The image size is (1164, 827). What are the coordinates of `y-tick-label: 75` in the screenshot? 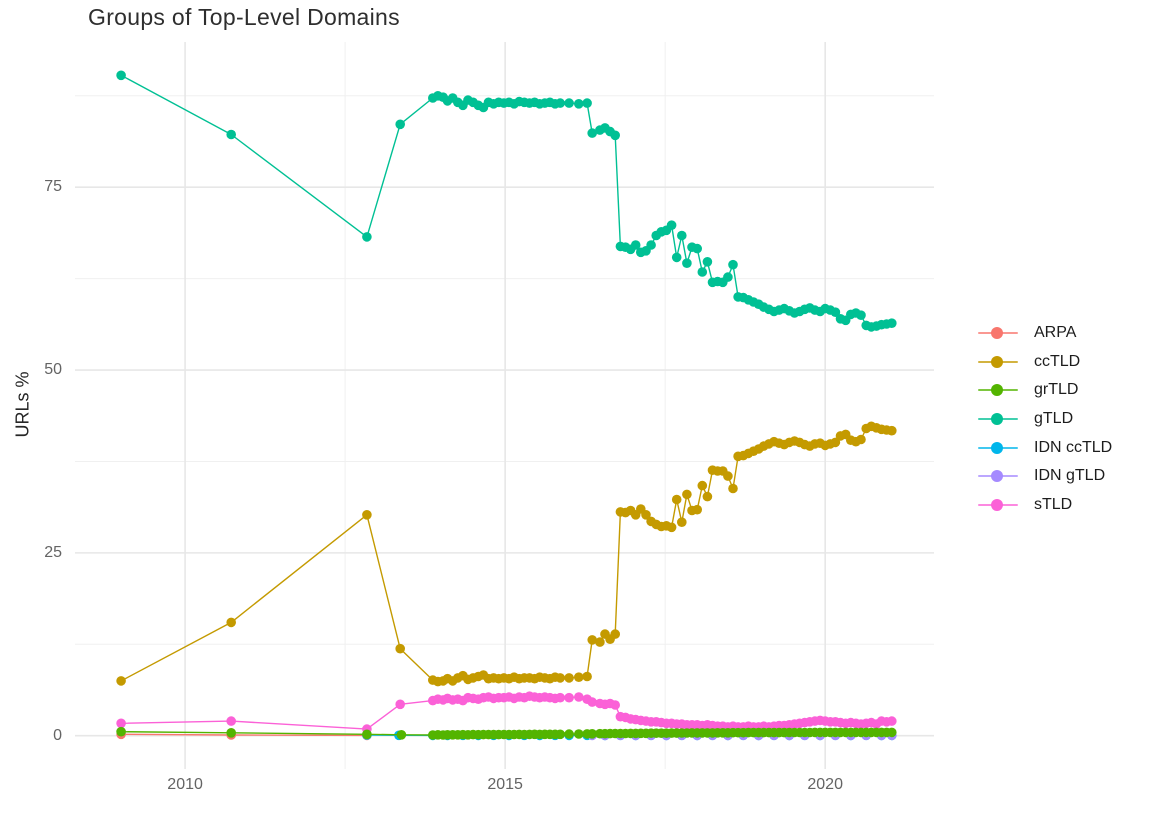 It's located at (53, 187).